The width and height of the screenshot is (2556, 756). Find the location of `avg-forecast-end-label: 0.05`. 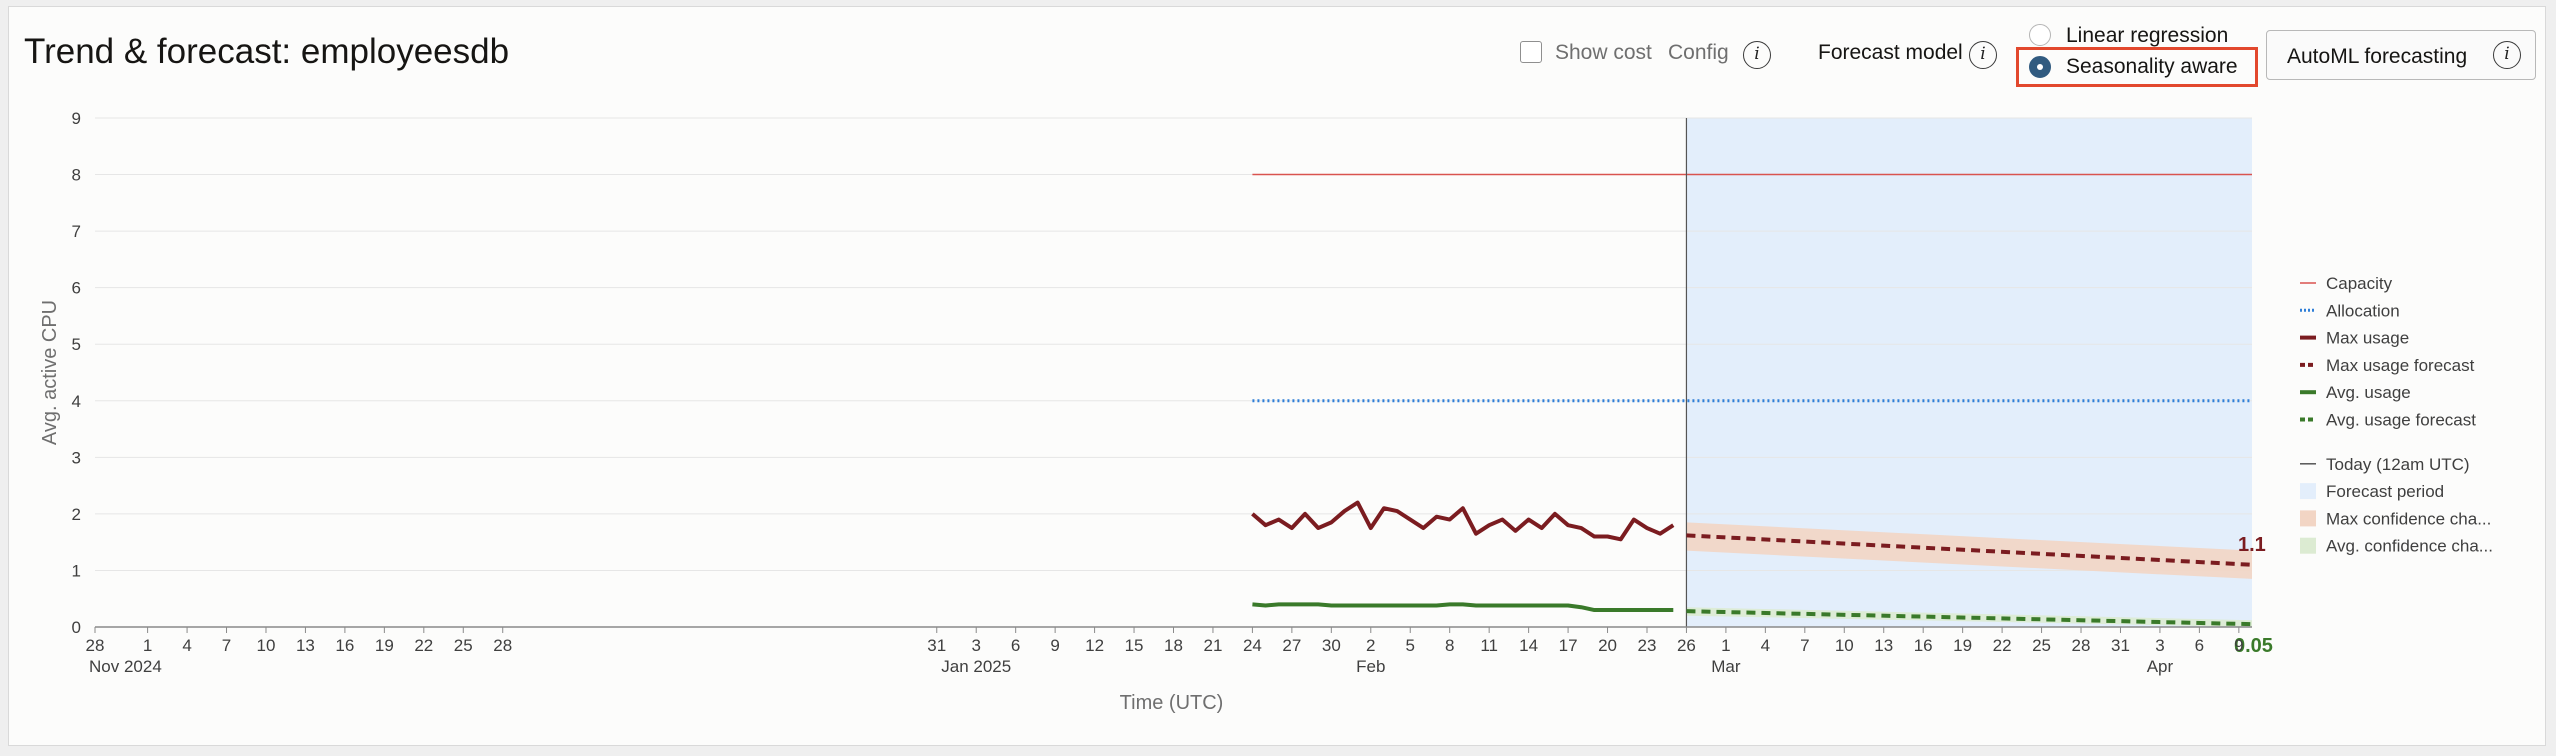

avg-forecast-end-label: 0.05 is located at coordinates (2253, 646).